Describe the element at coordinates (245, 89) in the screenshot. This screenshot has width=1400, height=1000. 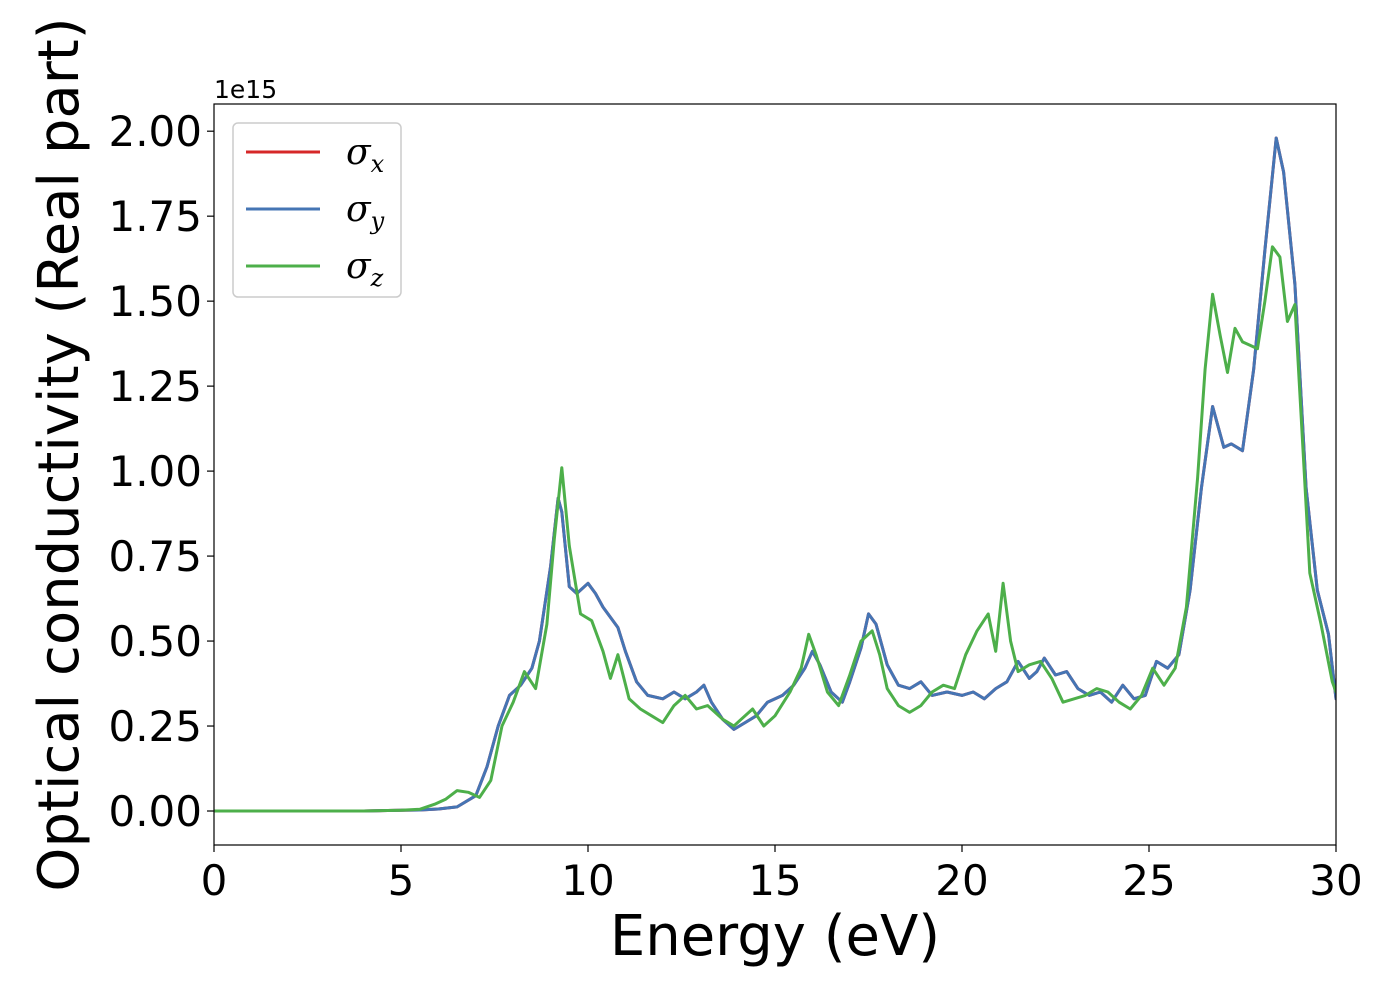
I see `y-offset-label: 1e15` at that location.